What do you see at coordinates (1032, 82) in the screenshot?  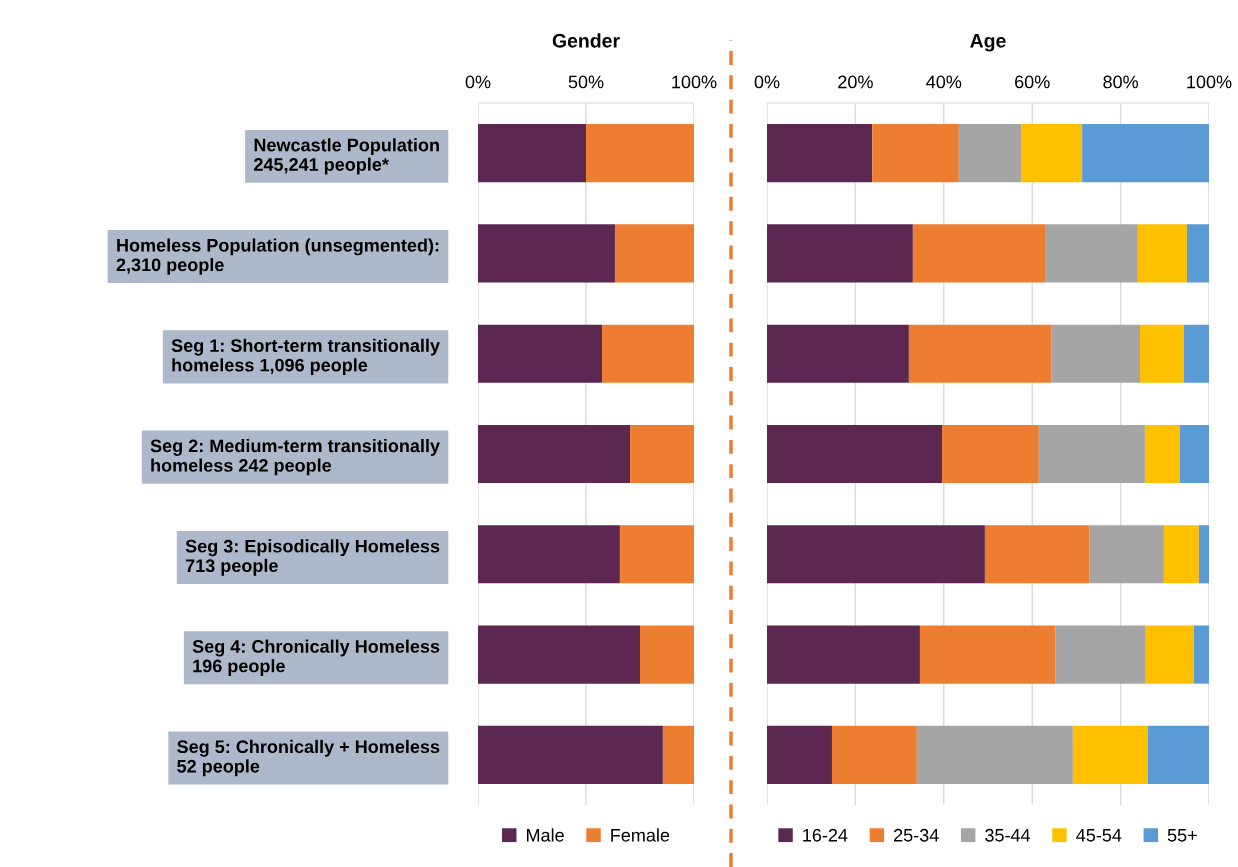 I see `x-tick-label: 60%` at bounding box center [1032, 82].